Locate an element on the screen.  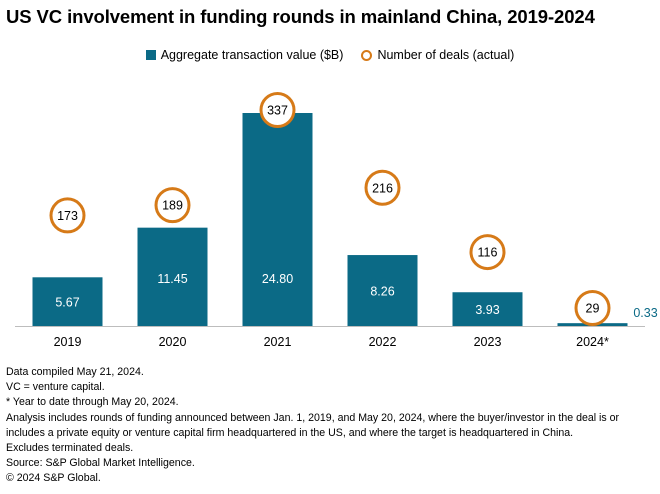
x-tick-label: 2020 is located at coordinates (173, 342).